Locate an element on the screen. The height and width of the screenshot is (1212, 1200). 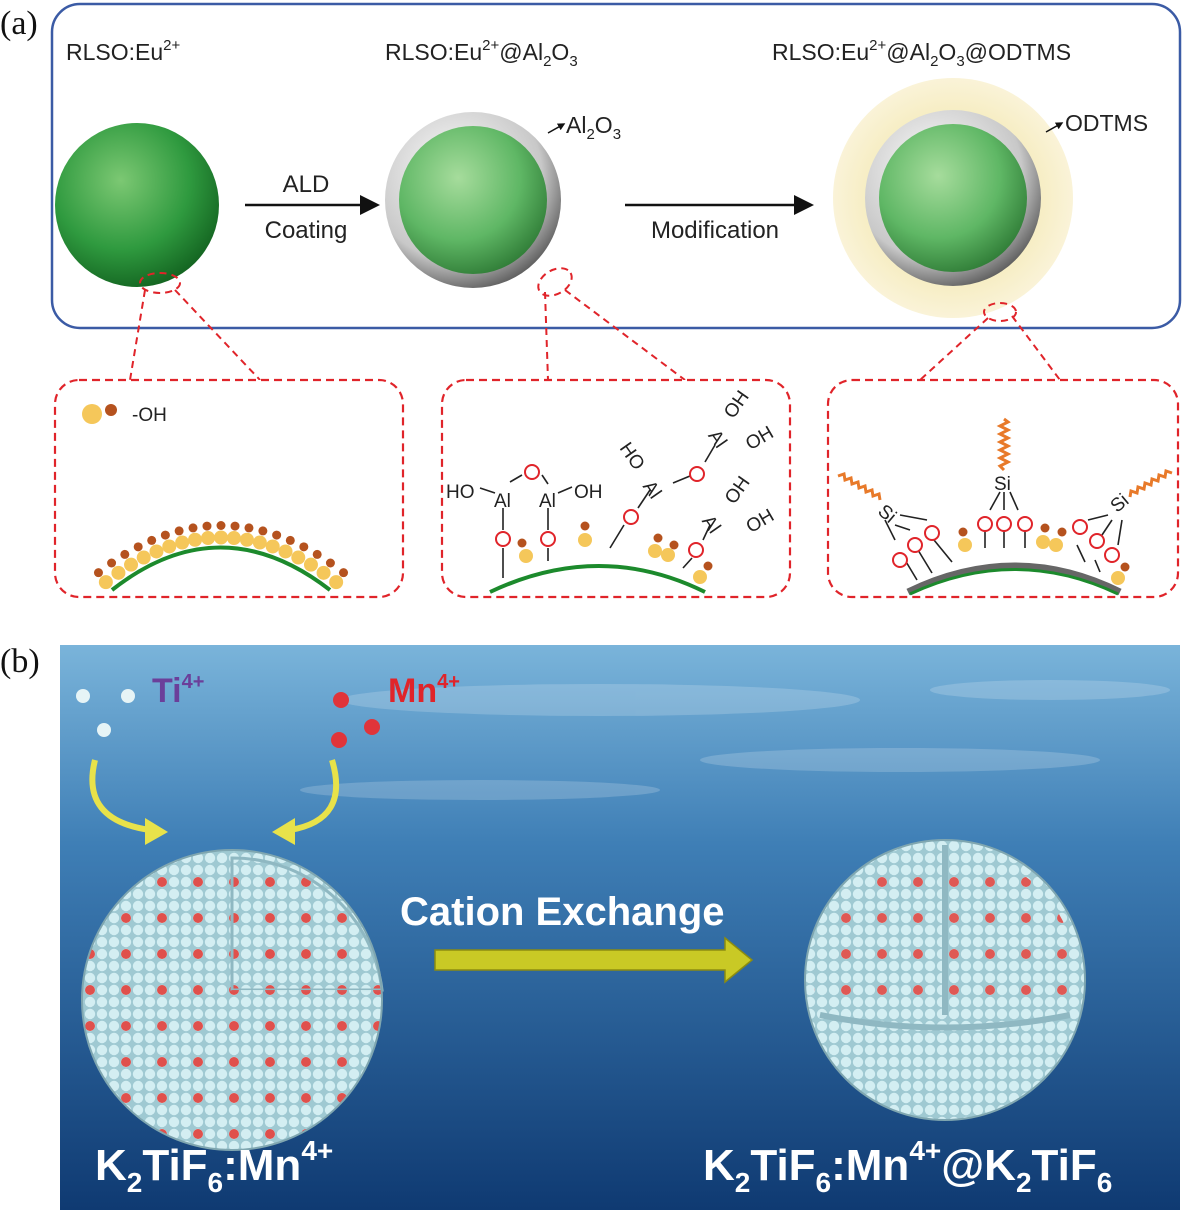
zoom-box-al2o3 is located at coordinates (616, 488).